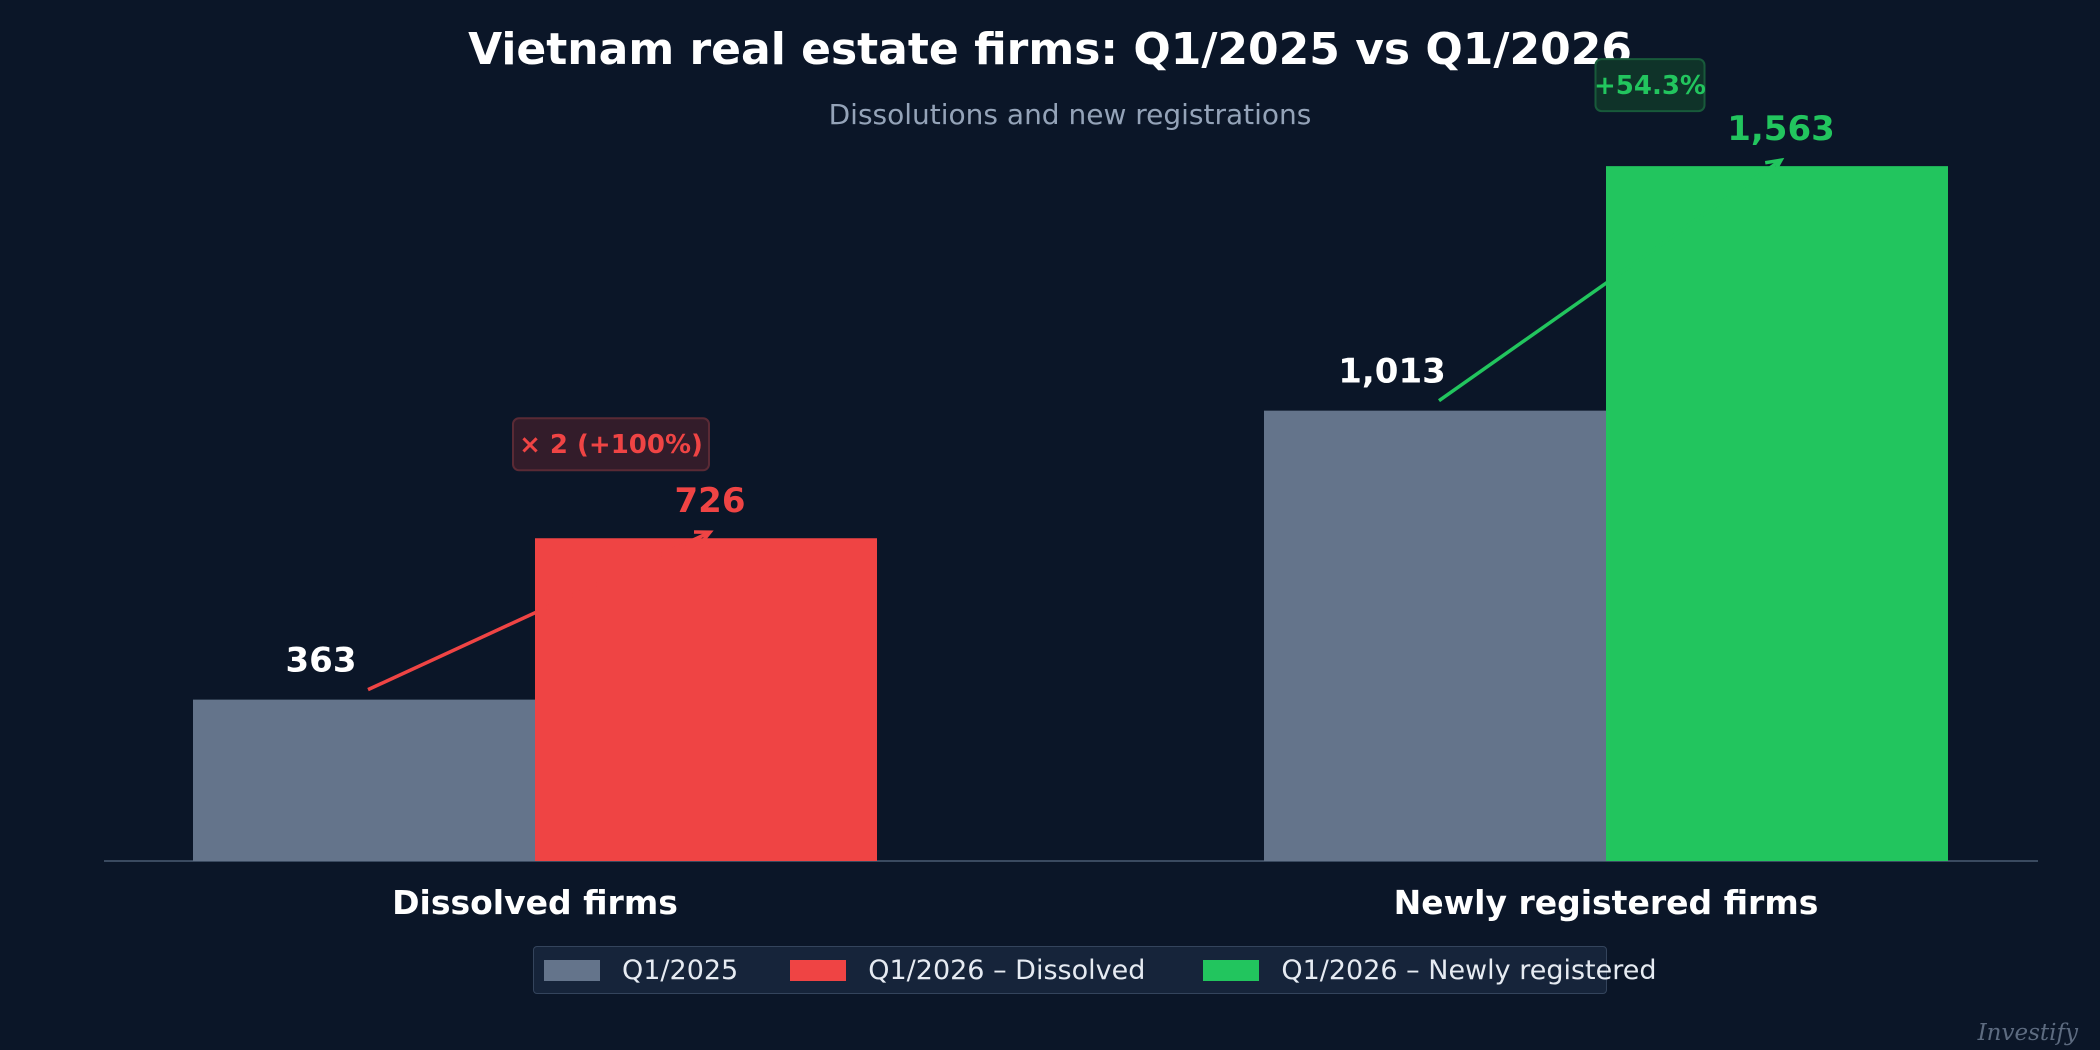  I want to click on legend-item-q1-2026-newly-registered: Q1/2026 – Newly registered, so click(1429, 970).